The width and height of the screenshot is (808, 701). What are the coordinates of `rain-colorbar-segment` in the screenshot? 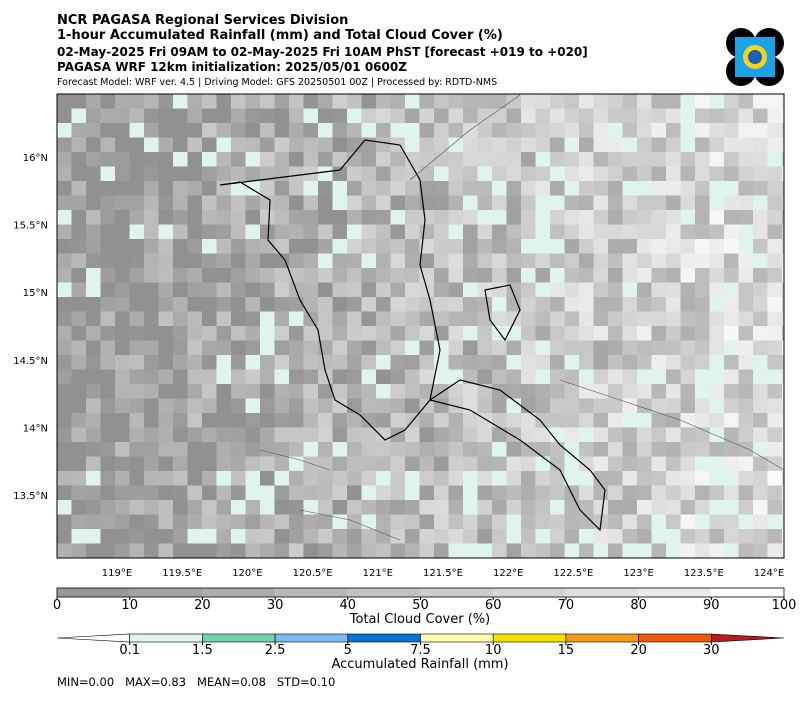 It's located at (529, 638).